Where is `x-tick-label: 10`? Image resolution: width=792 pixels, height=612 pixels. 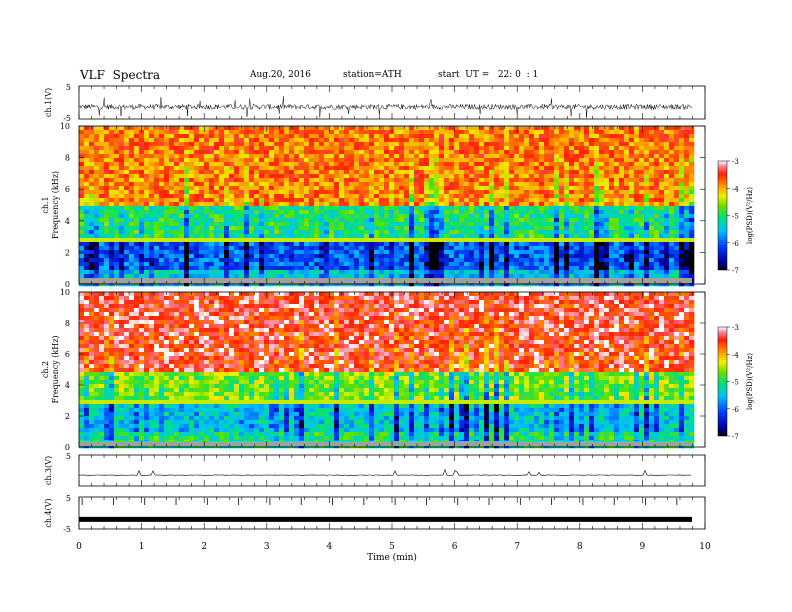
x-tick-label: 10 is located at coordinates (705, 547).